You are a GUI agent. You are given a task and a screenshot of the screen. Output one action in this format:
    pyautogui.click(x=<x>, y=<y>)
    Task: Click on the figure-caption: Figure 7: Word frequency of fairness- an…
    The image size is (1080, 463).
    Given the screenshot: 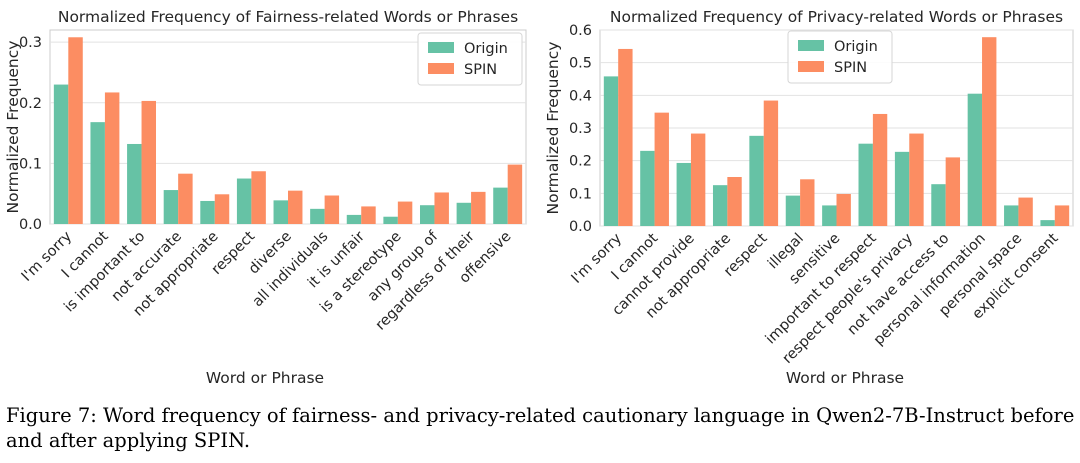 What is the action you would take?
    pyautogui.click(x=540, y=428)
    